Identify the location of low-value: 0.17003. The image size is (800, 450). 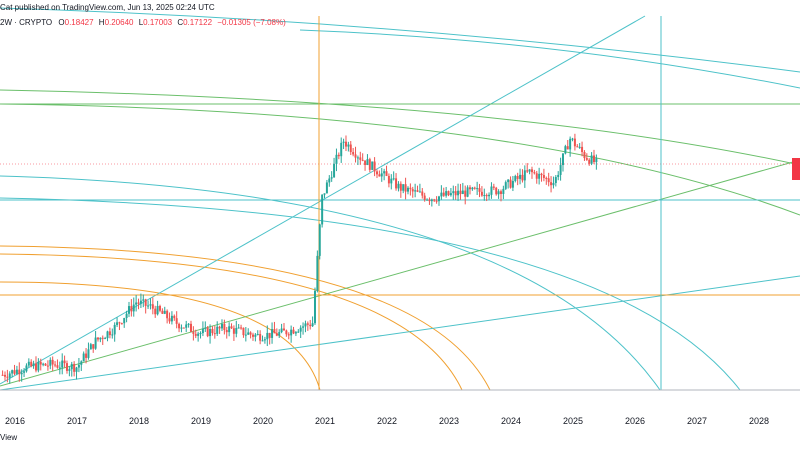
(158, 22).